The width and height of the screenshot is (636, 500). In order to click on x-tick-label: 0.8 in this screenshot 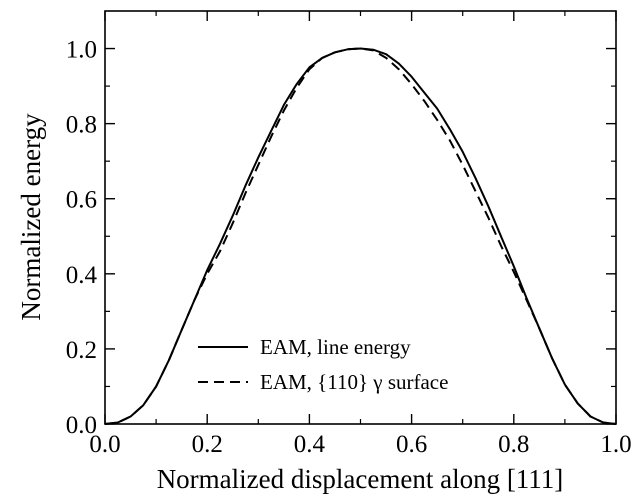, I will do `click(513, 444)`.